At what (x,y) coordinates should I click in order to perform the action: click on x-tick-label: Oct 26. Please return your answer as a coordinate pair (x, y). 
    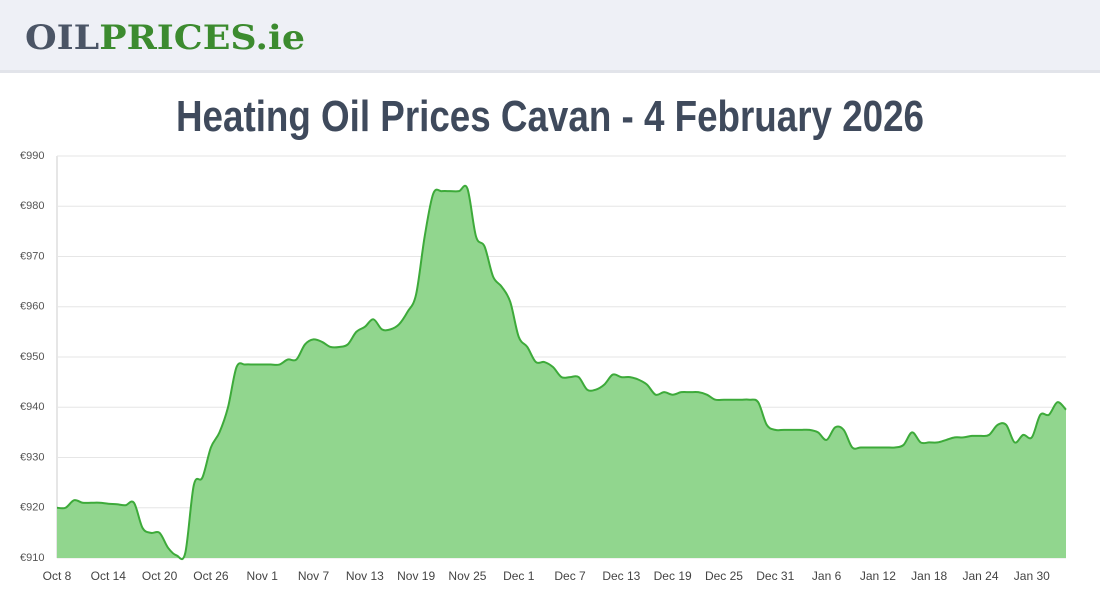
    Looking at the image, I should click on (211, 576).